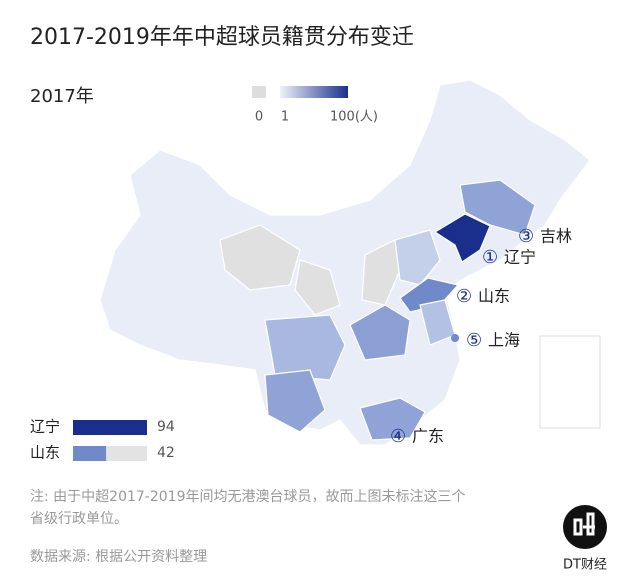  What do you see at coordinates (398, 436) in the screenshot?
I see `rank-number: ④` at bounding box center [398, 436].